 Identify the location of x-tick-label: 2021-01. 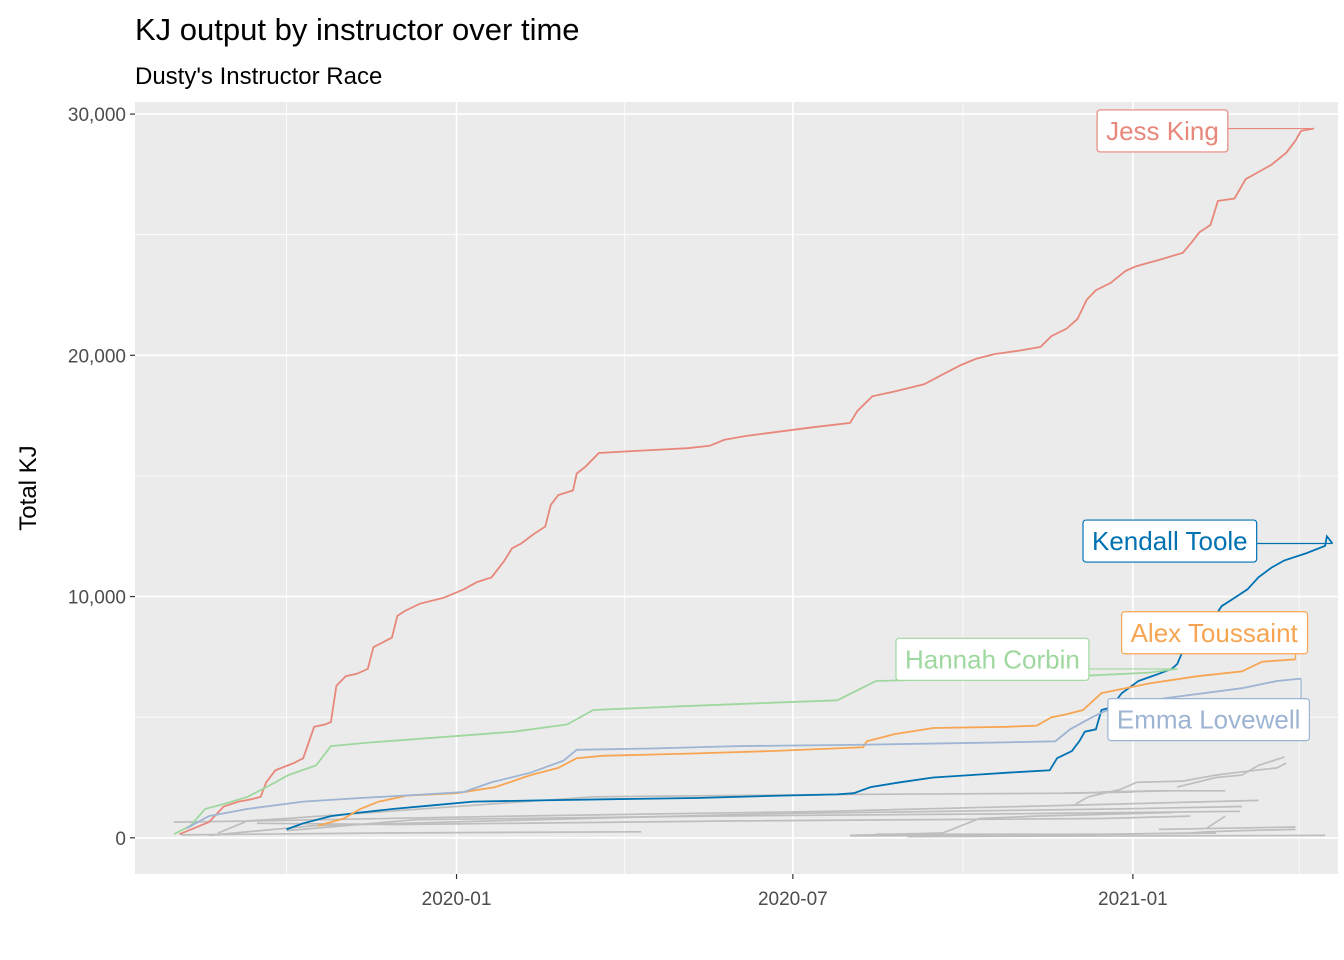
(1133, 899).